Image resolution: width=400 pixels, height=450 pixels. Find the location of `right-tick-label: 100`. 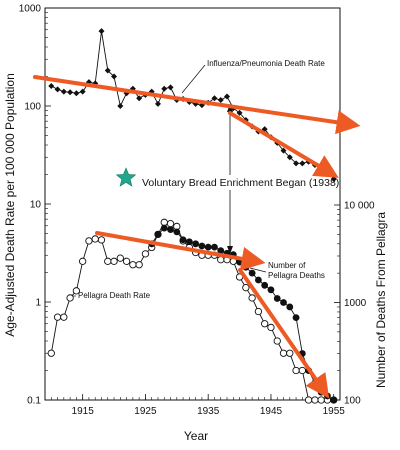

right-tick-label: 100 is located at coordinates (352, 401).